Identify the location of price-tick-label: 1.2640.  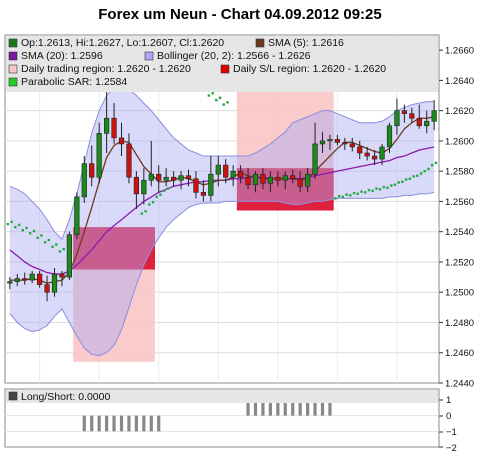
(459, 81).